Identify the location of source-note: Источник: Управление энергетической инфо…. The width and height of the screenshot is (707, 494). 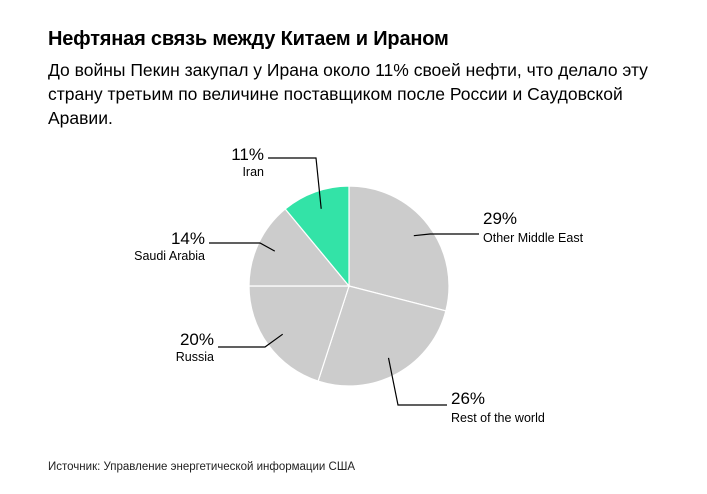
(202, 467).